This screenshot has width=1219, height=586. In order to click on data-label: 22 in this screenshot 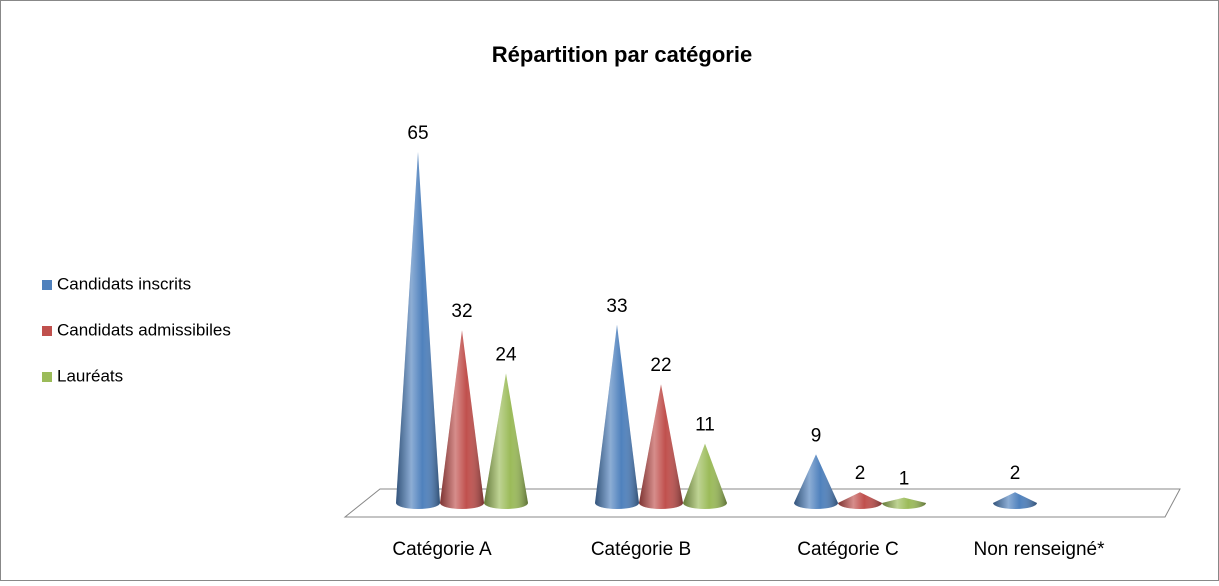, I will do `click(660, 365)`.